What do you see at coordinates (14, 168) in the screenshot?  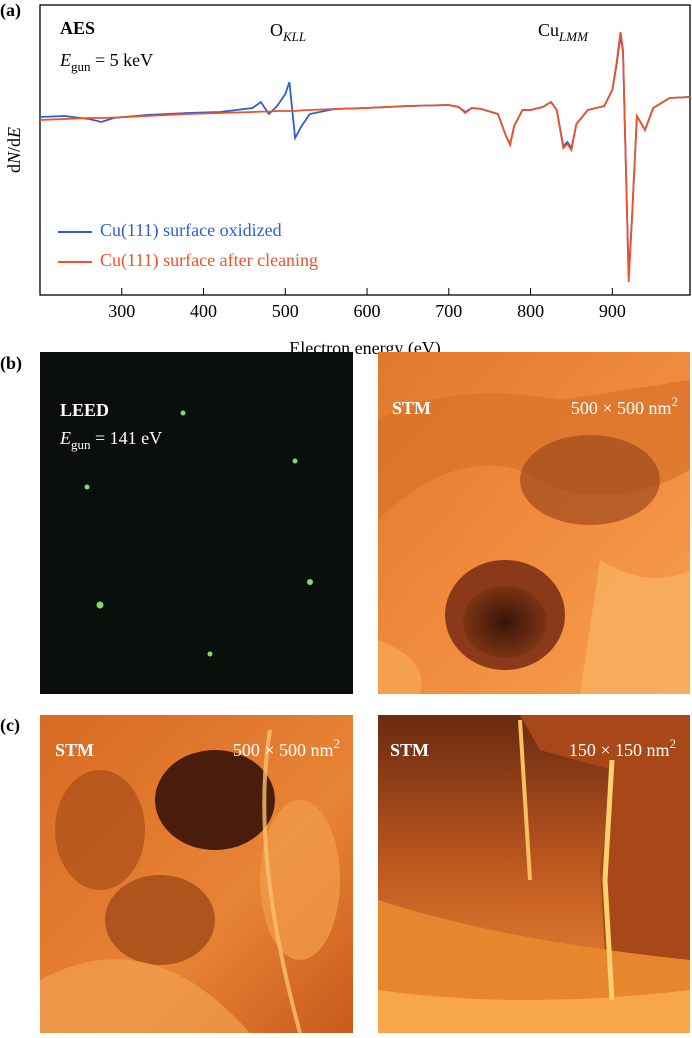 I see `text: d` at bounding box center [14, 168].